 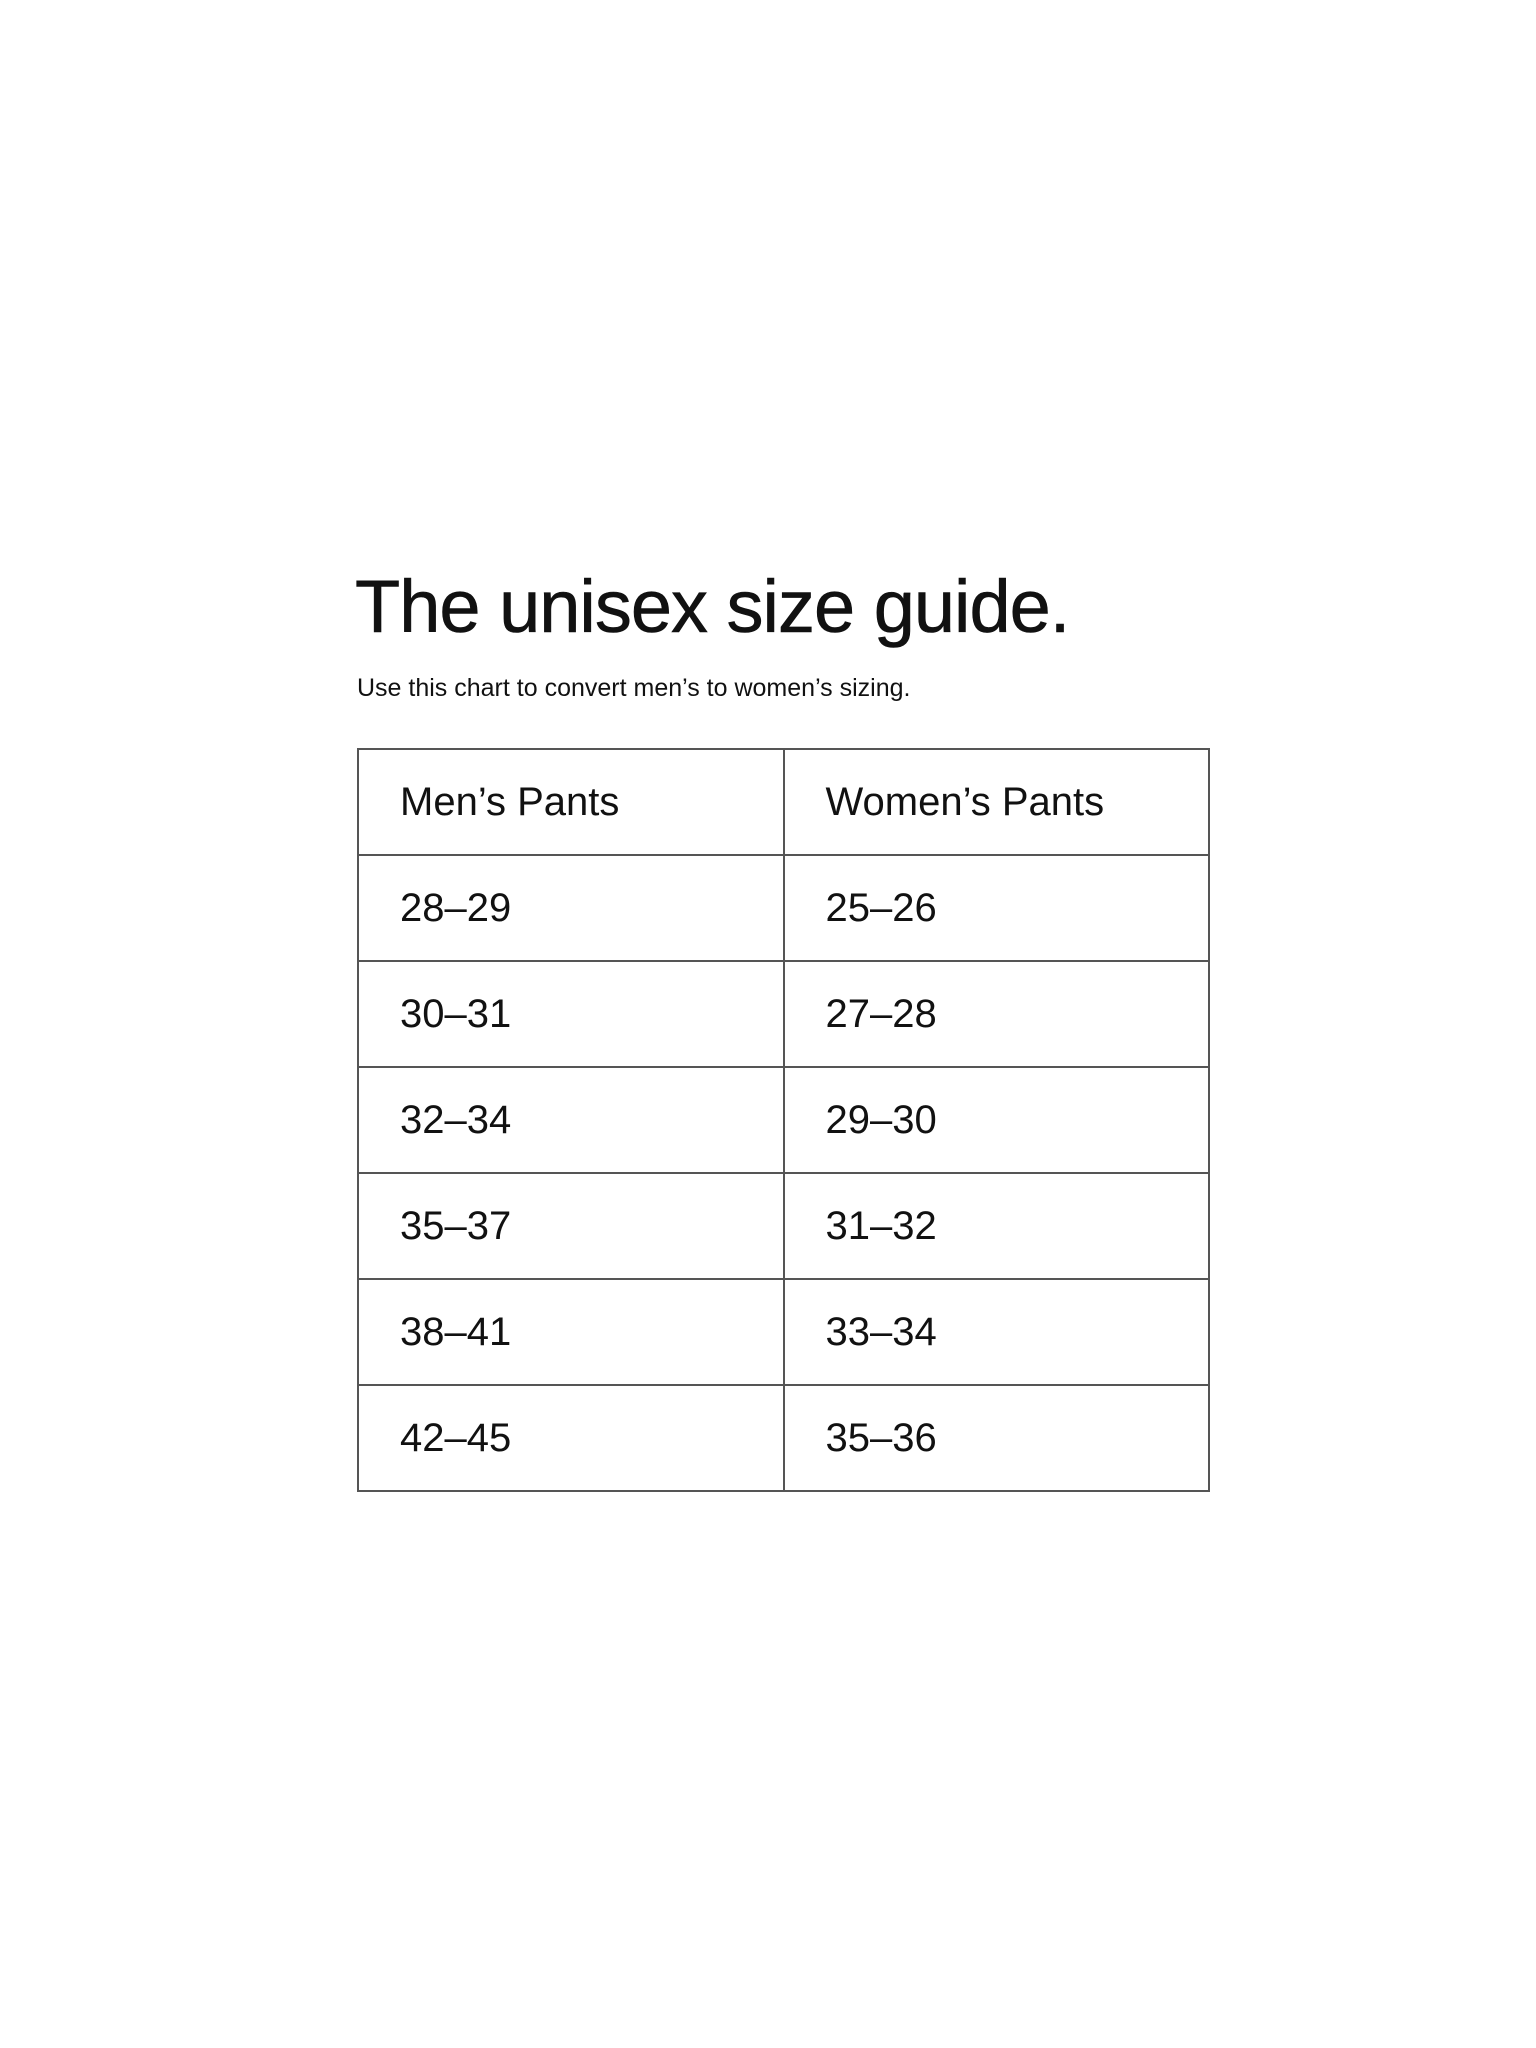 I want to click on table-row: 30–31 27–28, so click(x=783, y=1014).